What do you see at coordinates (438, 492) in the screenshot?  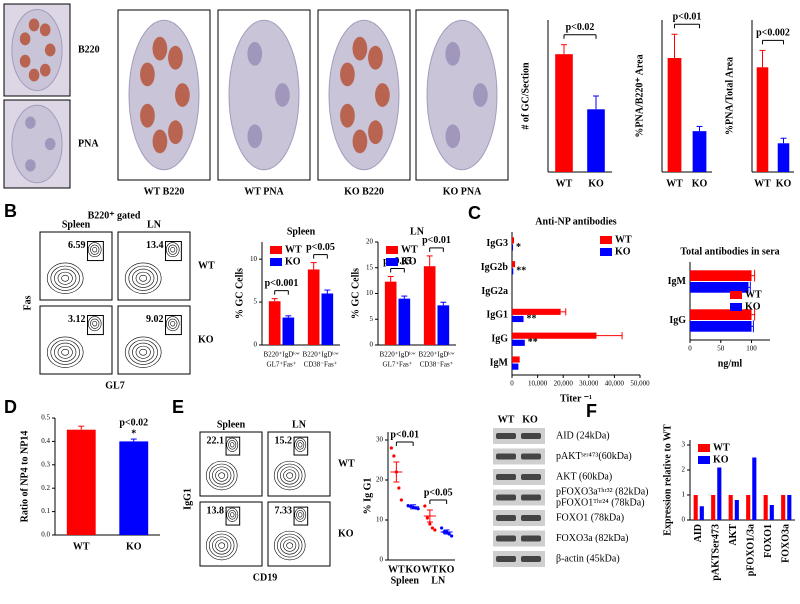 I see `p-value: p<0.05` at bounding box center [438, 492].